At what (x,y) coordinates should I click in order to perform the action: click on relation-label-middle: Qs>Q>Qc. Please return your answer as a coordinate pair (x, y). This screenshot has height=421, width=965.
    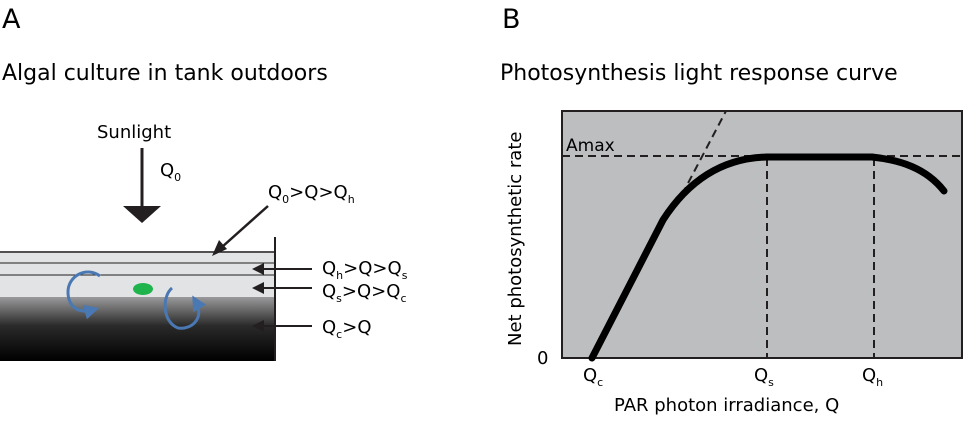
    Looking at the image, I should click on (364, 293).